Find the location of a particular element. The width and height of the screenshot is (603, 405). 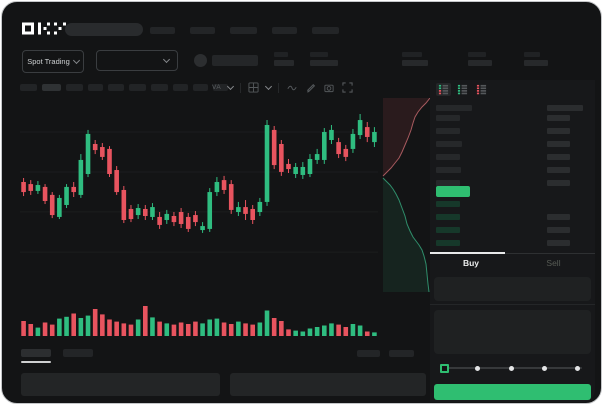

orderbook-view-combined-icon is located at coordinates (443, 89).